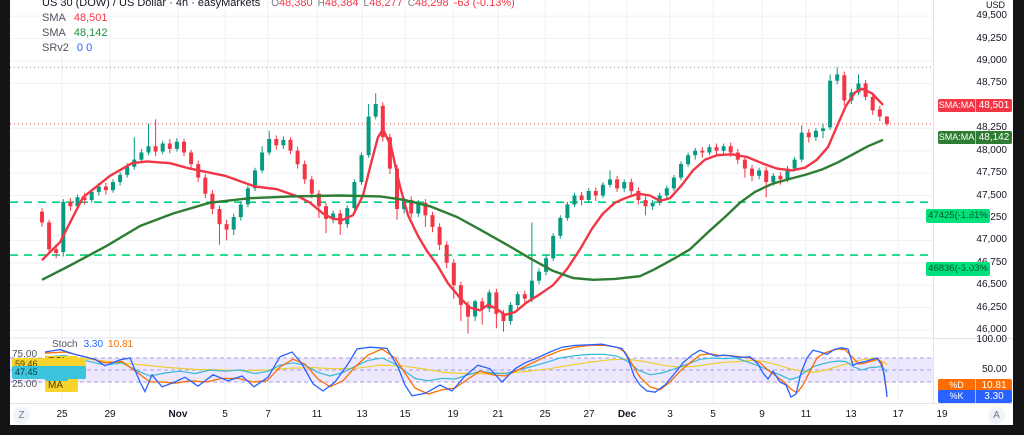 This screenshot has height=435, width=1024. I want to click on stoch-label: Stoch, so click(65, 344).